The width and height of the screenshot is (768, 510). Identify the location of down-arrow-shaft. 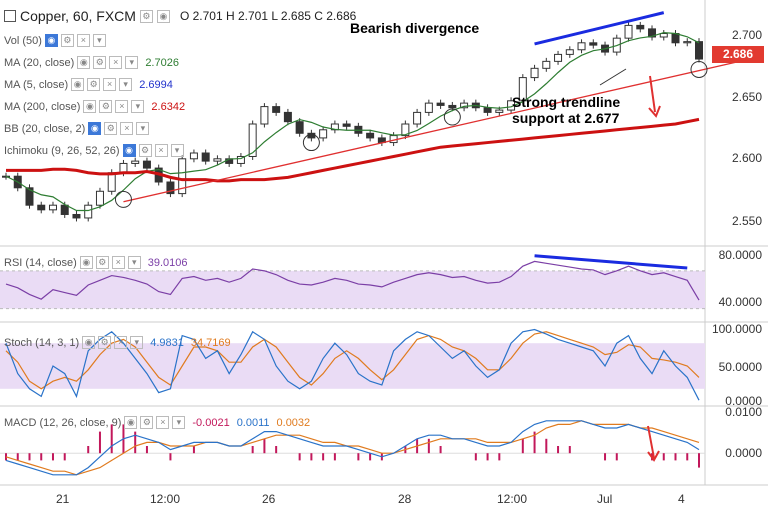
(652, 94).